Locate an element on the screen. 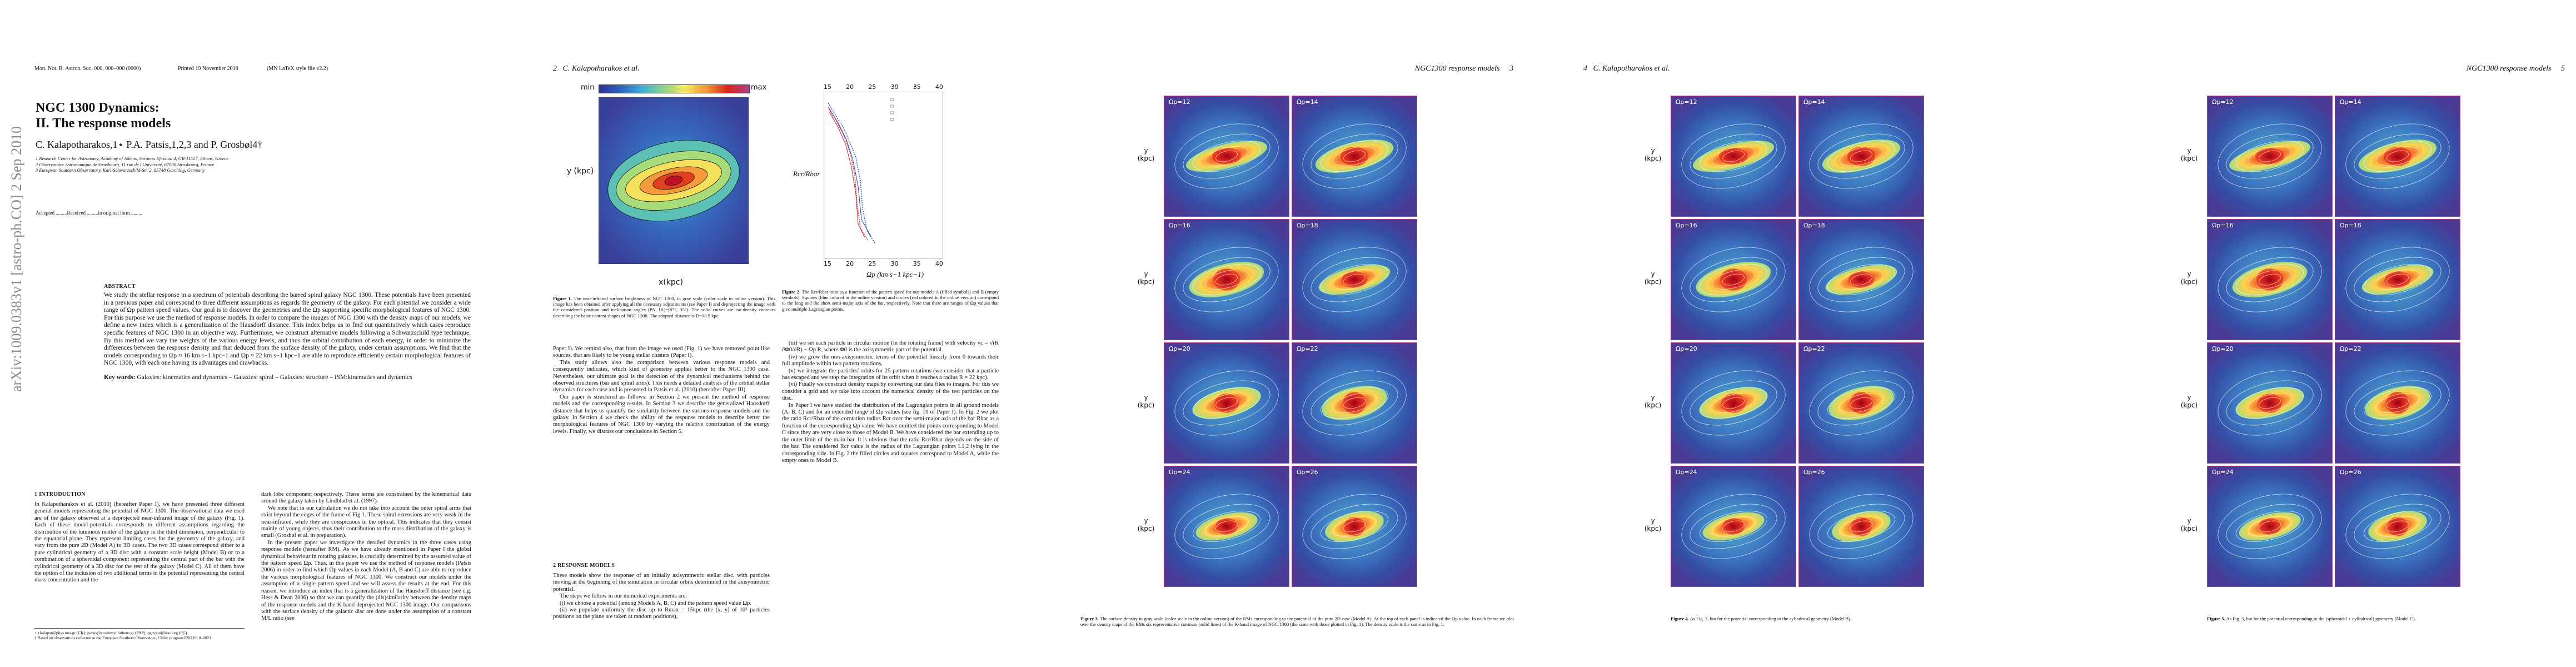 The width and height of the screenshot is (2576, 667). response-panel: Ωp=18 is located at coordinates (2397, 279).